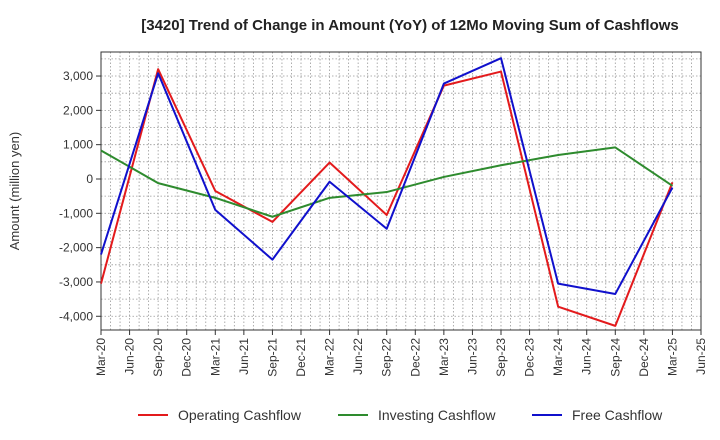  What do you see at coordinates (437, 415) in the screenshot?
I see `legend-label: Investing Cashflow` at bounding box center [437, 415].